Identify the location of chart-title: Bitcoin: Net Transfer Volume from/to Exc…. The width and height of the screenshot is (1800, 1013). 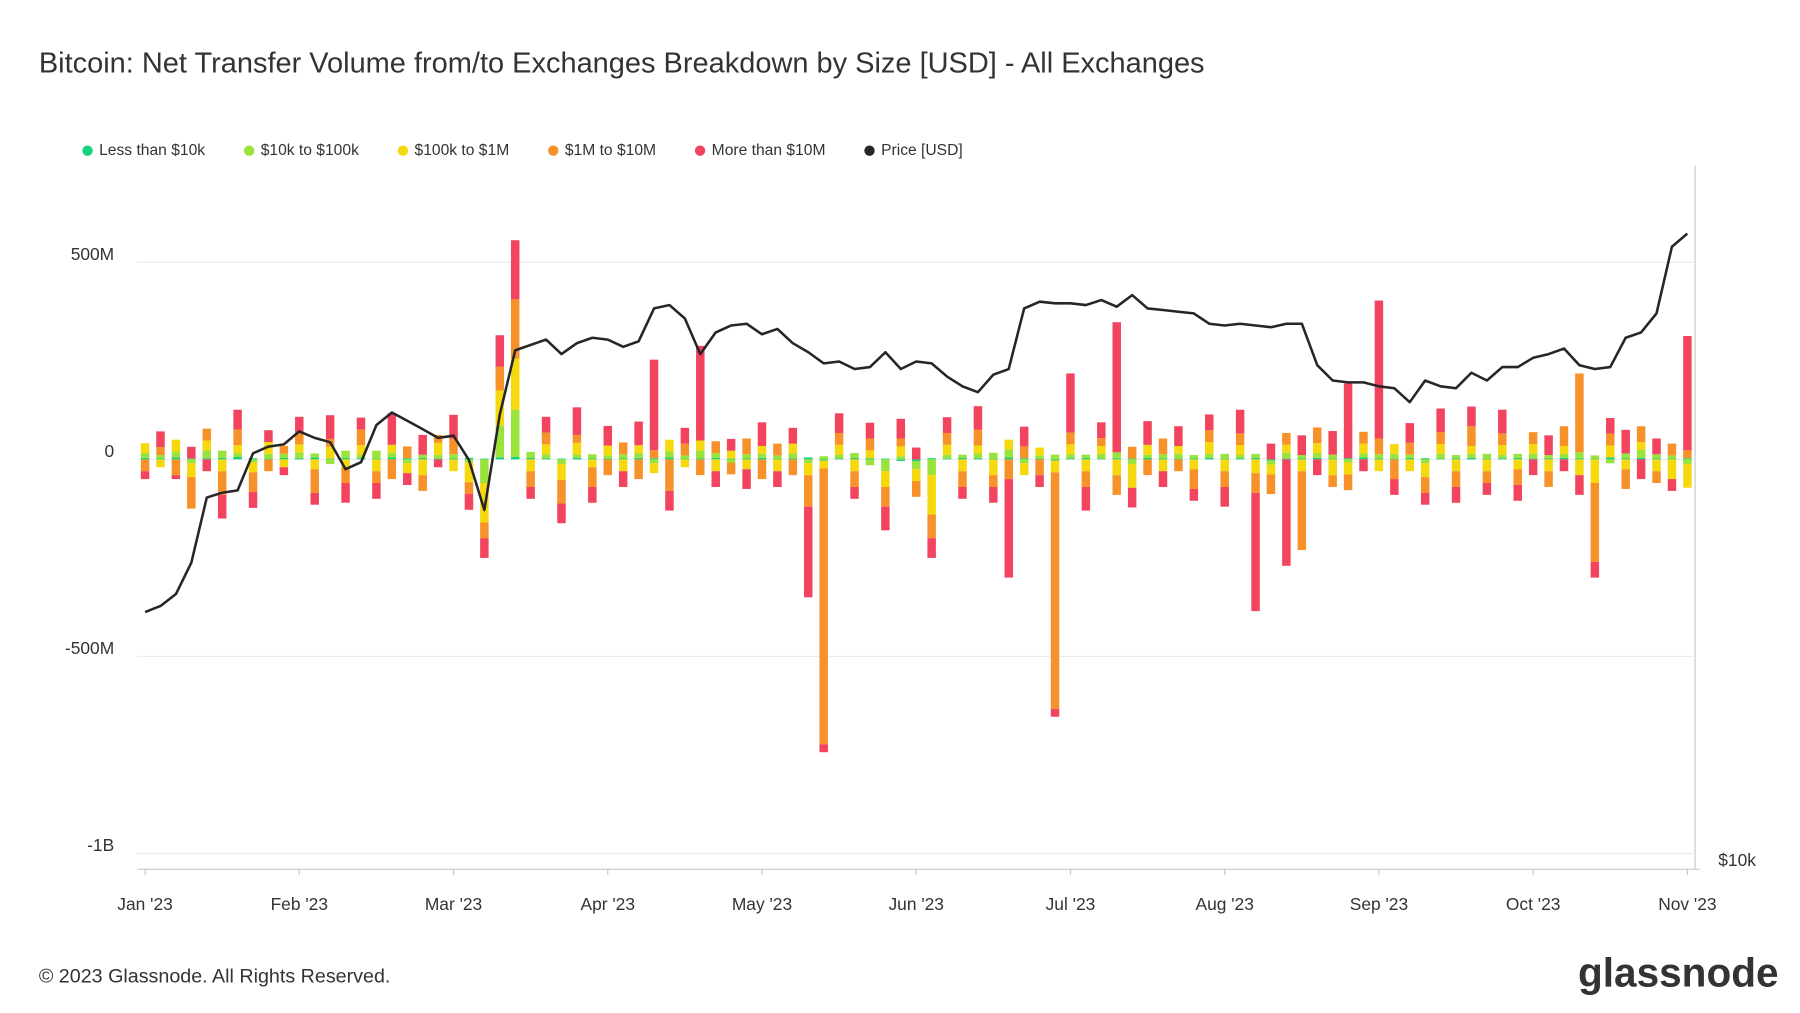
(622, 64).